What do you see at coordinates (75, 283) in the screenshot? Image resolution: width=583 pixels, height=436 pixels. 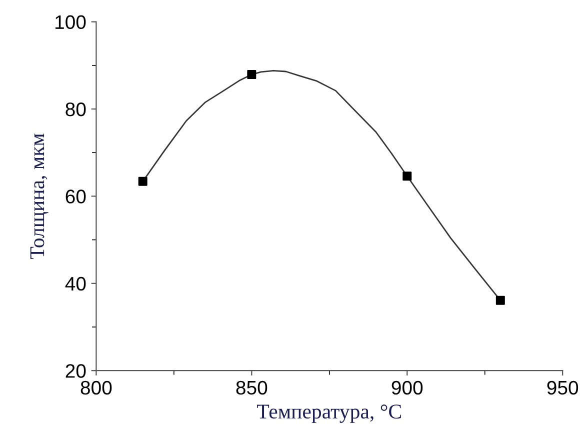 I see `y-tick-label: 40` at bounding box center [75, 283].